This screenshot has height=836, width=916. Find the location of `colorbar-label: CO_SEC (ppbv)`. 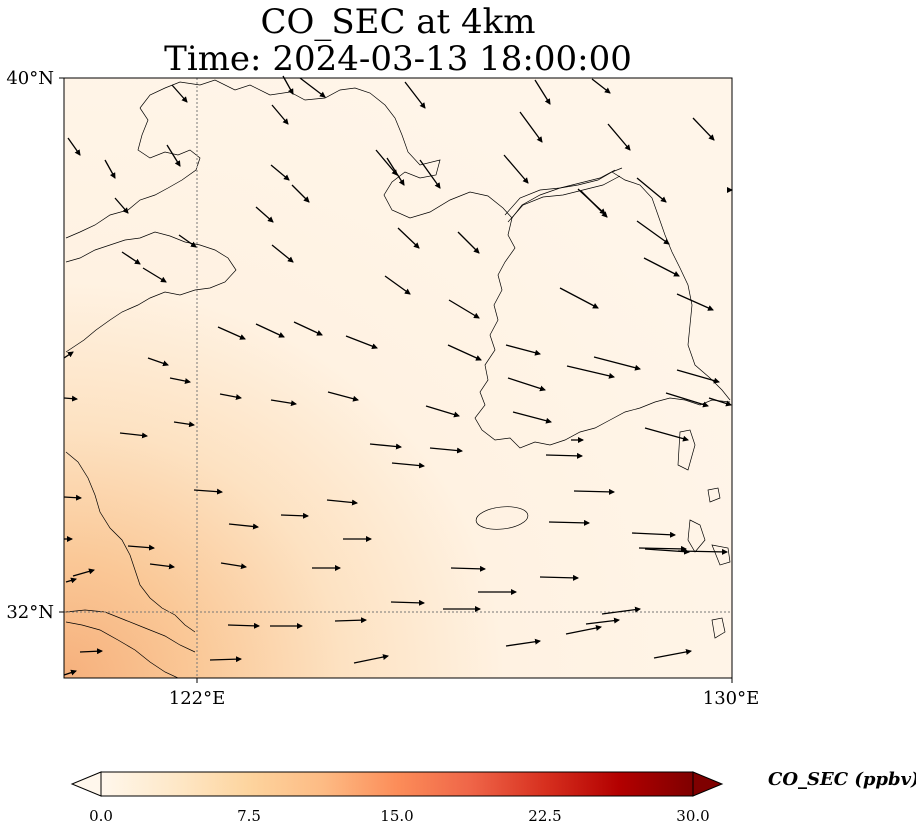

colorbar-label: CO_SEC (ppbv) is located at coordinates (842, 779).